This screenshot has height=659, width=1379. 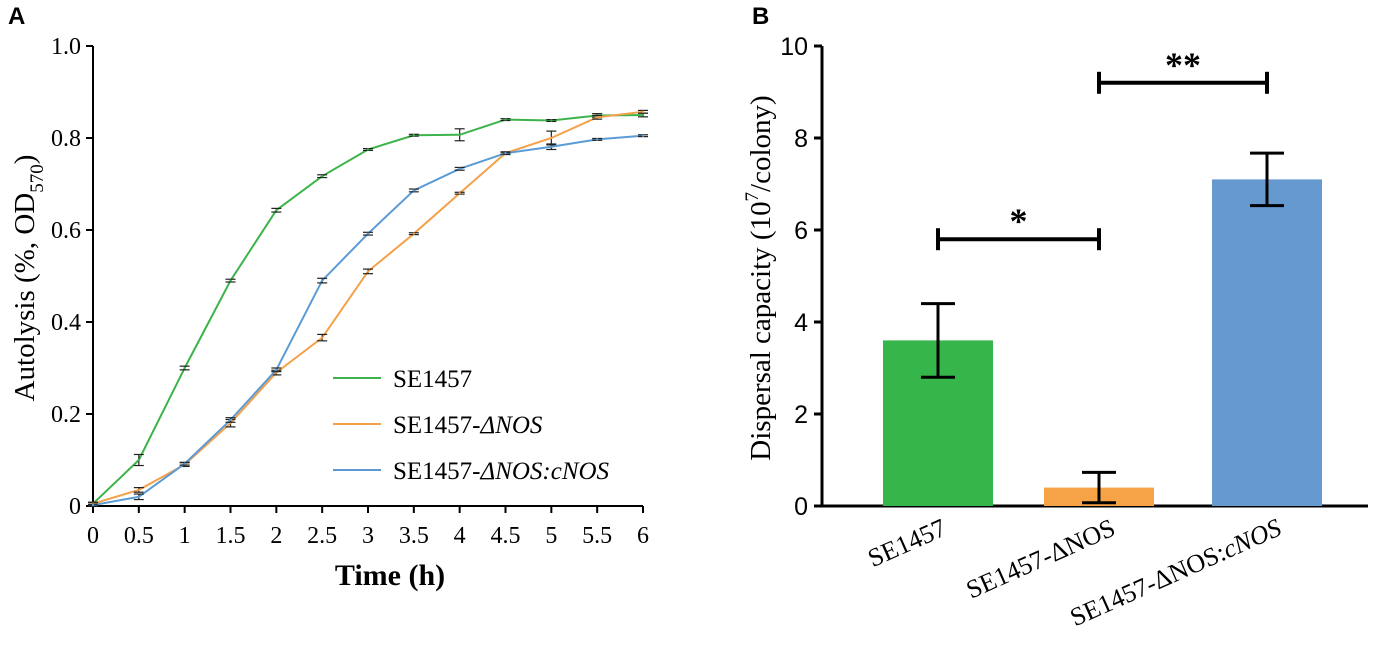 I want to click on panel-a-legend-label: SE1457, so click(x=432, y=379).